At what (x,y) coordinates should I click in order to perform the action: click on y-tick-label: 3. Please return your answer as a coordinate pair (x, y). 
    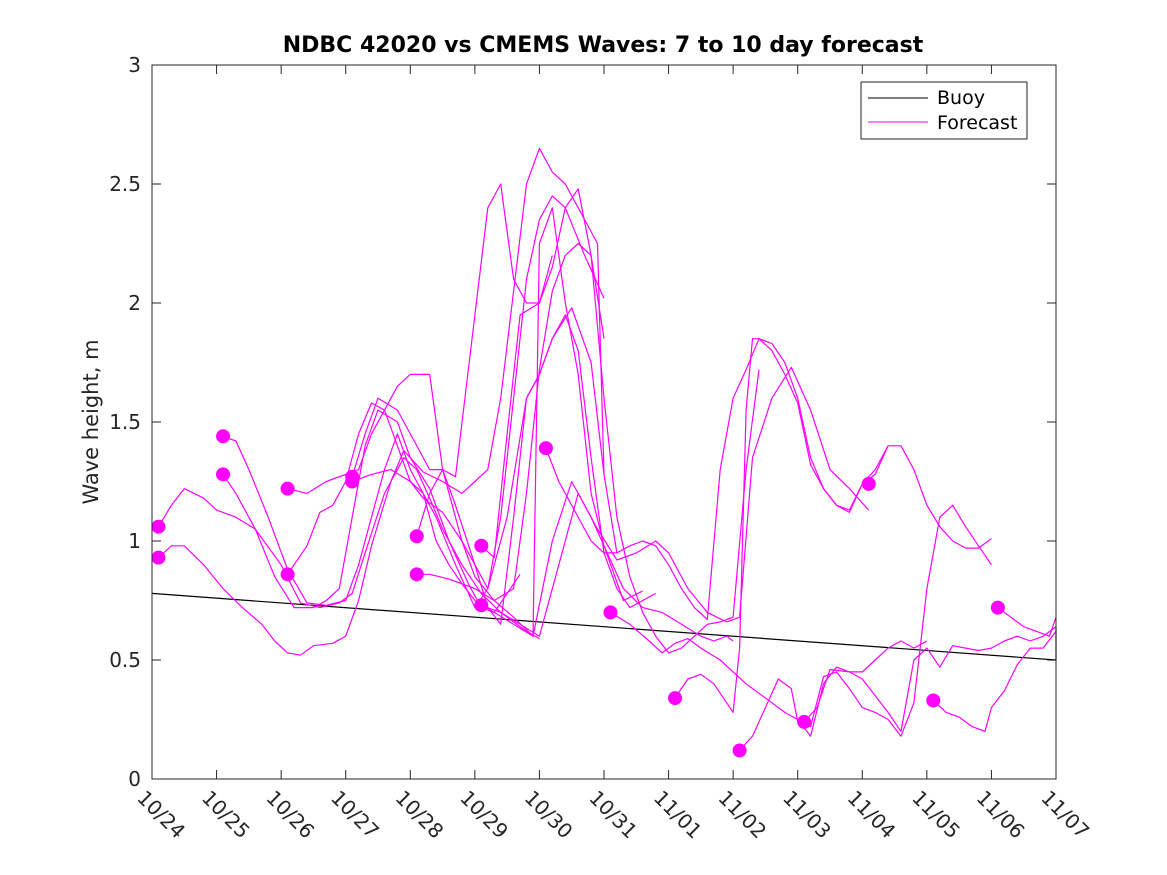
    Looking at the image, I should click on (134, 65).